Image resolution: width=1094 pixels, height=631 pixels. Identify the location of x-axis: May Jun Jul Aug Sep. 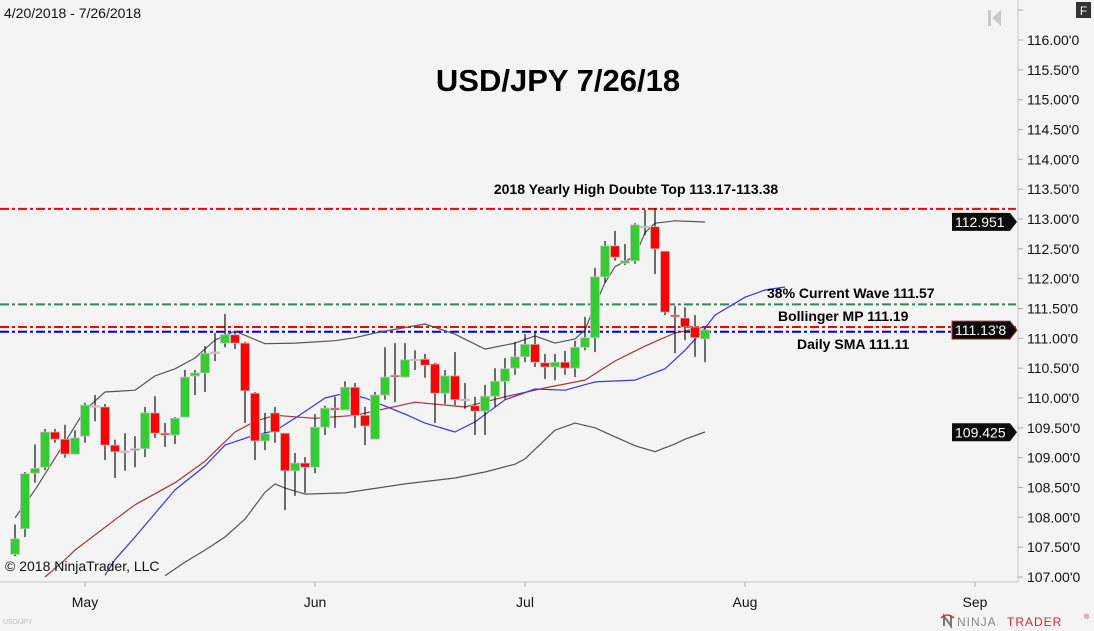
(530, 596).